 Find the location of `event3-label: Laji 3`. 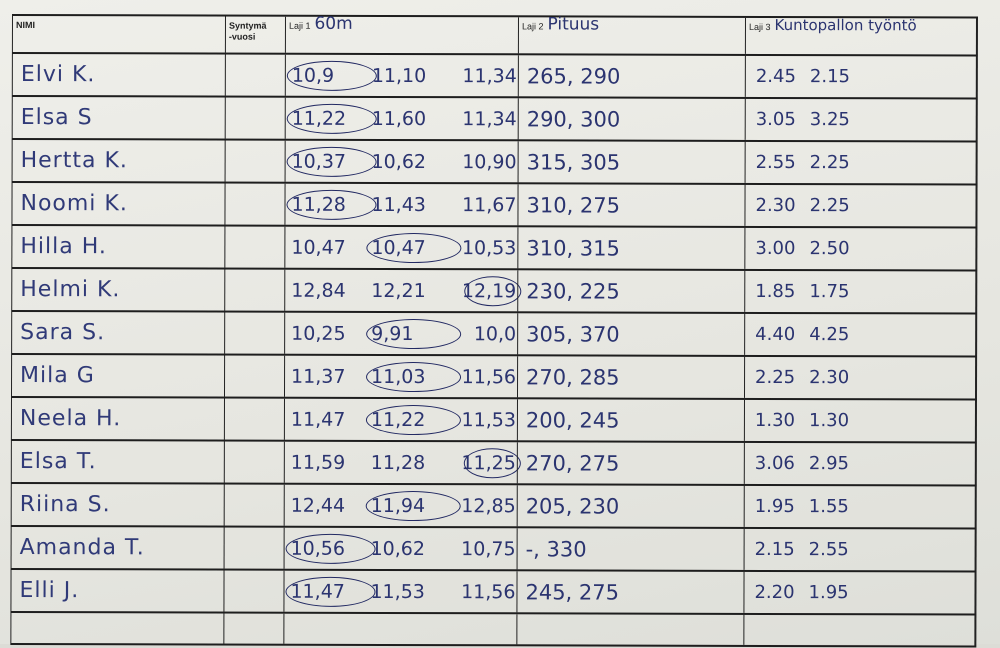

event3-label: Laji 3 is located at coordinates (759, 26).